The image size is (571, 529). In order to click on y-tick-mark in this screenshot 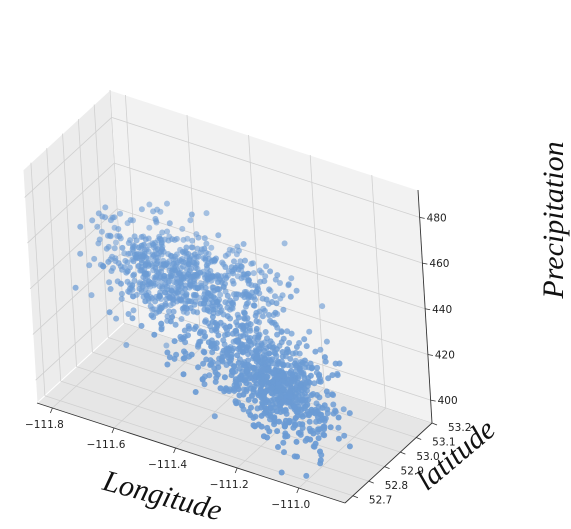, I will do `click(355, 497)`.